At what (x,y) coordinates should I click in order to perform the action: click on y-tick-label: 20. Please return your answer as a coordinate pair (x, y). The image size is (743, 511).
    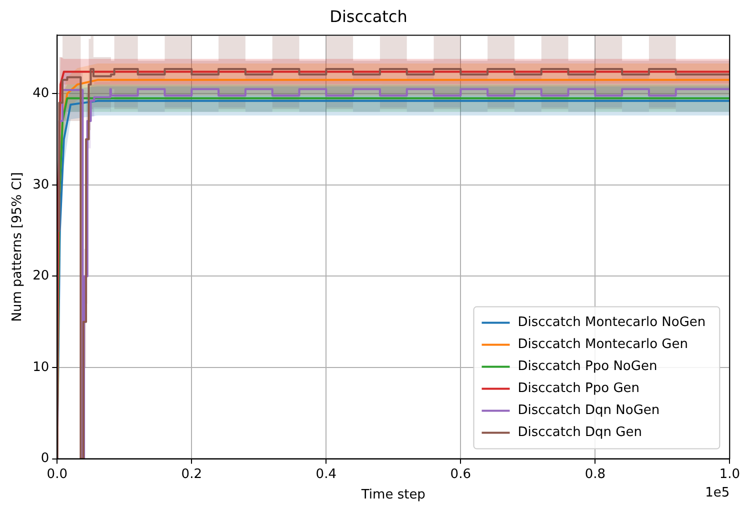
    Looking at the image, I should click on (41, 276).